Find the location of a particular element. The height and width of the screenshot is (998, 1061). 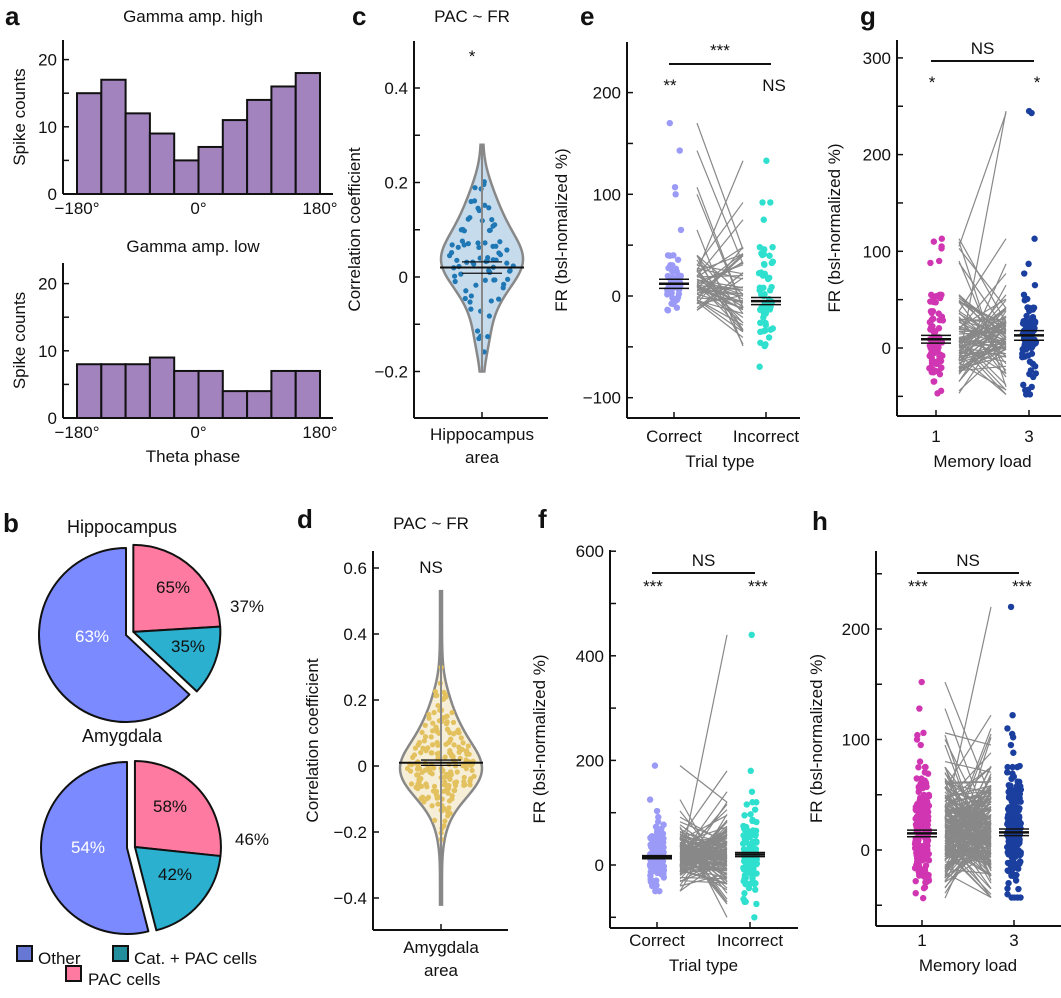

slice-label: 42% is located at coordinates (175, 874).